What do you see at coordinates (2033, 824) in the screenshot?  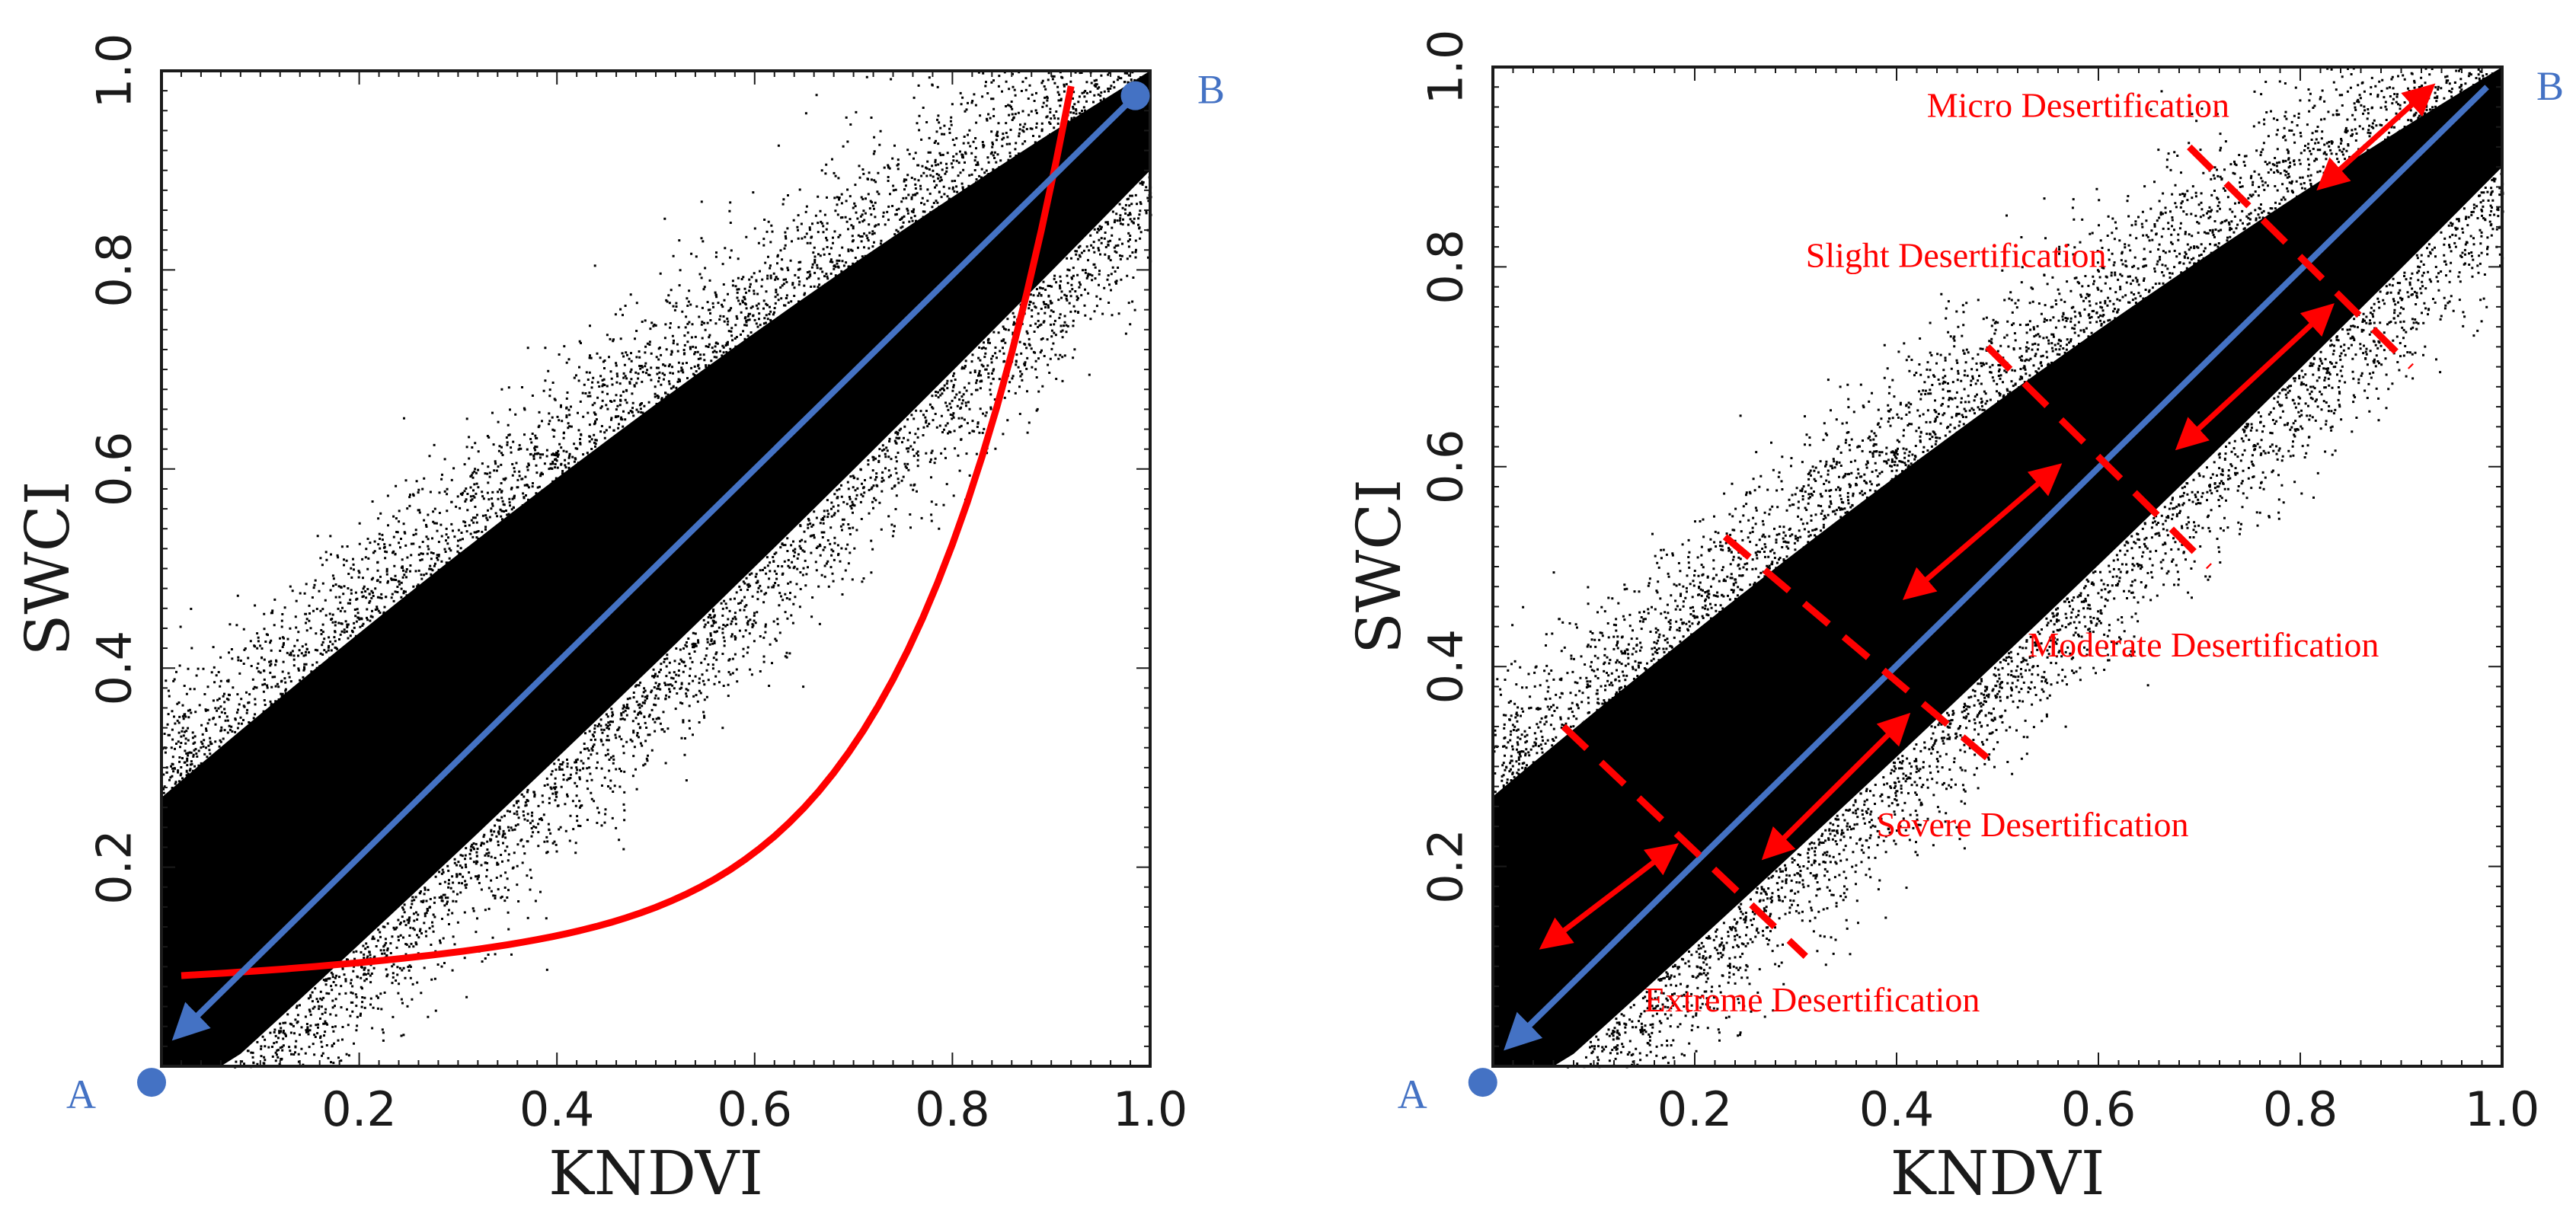 I see `zone-label-2: Severe Desertification` at bounding box center [2033, 824].